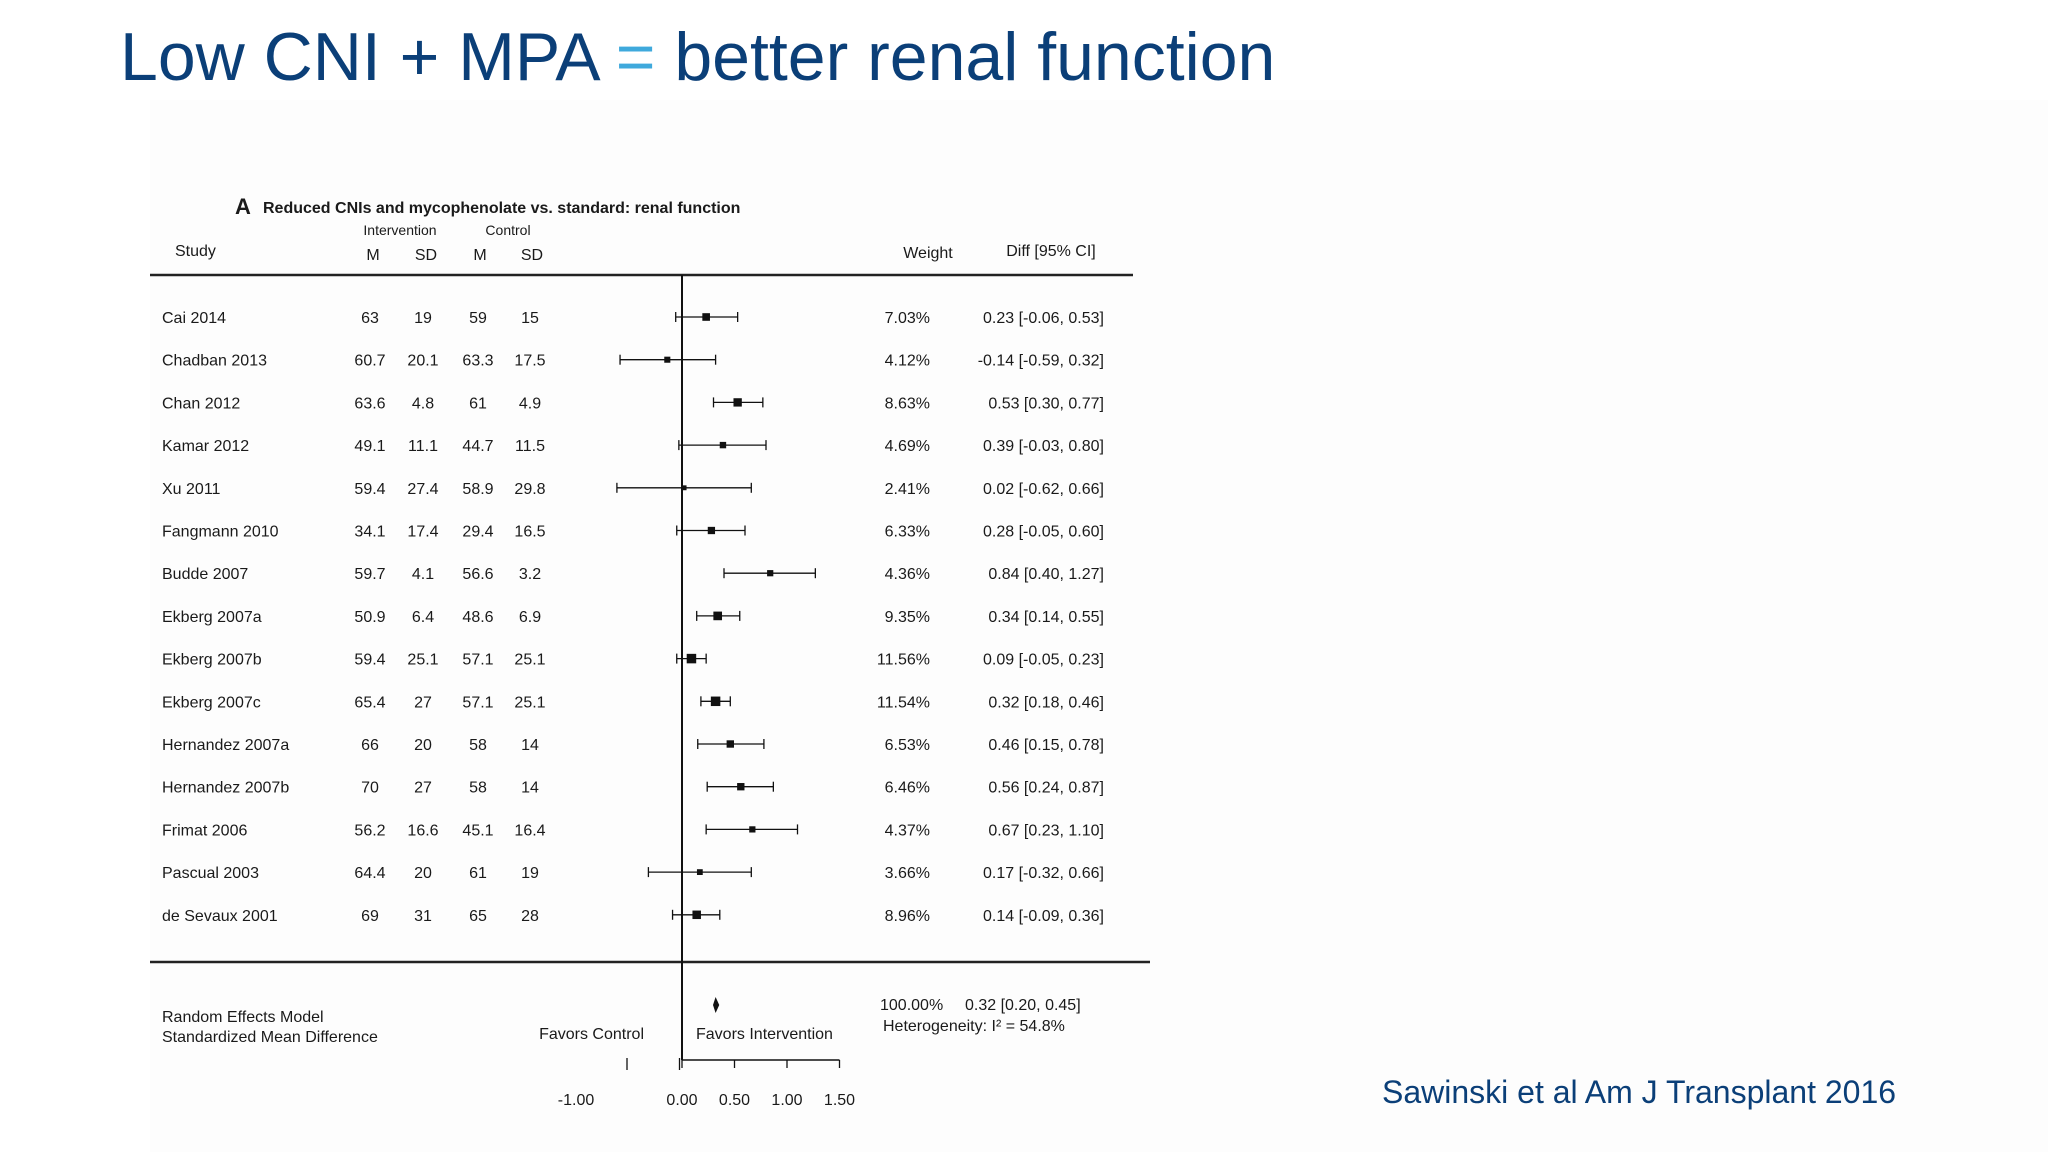 Image resolution: width=2048 pixels, height=1152 pixels. I want to click on col-header-diff: Diff [95% CI], so click(1051, 251).